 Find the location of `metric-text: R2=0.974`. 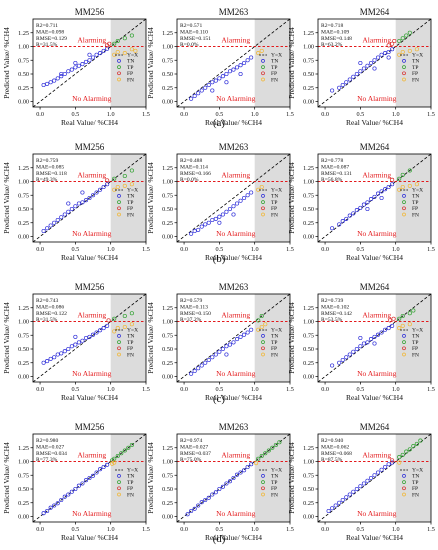

metric-text: R2=0.974 is located at coordinates (191, 441).